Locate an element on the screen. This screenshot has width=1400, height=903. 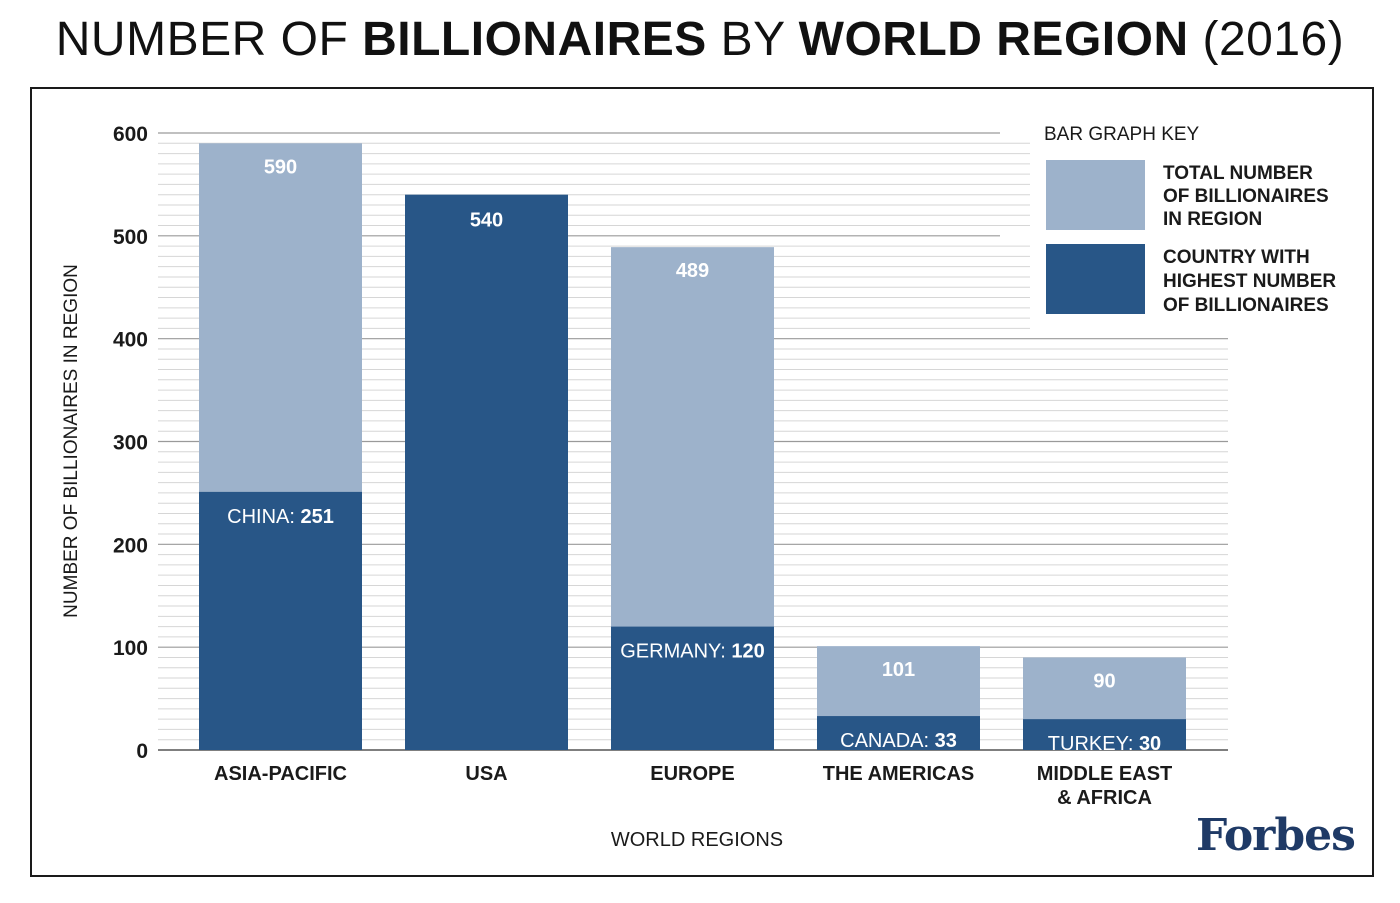
data-label-country: GERMANY: 120 is located at coordinates (692, 652).